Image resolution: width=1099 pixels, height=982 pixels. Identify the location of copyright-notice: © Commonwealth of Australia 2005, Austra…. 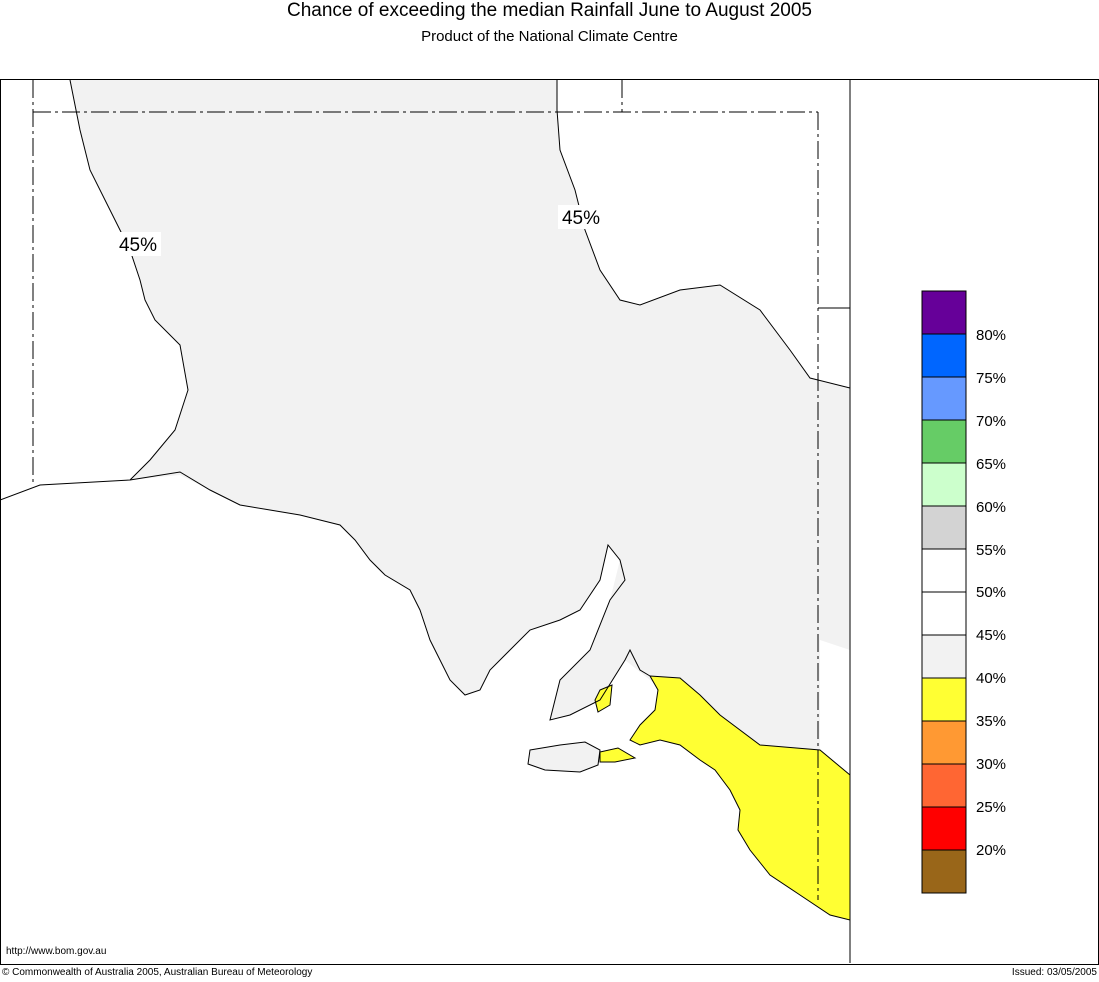
(157, 972).